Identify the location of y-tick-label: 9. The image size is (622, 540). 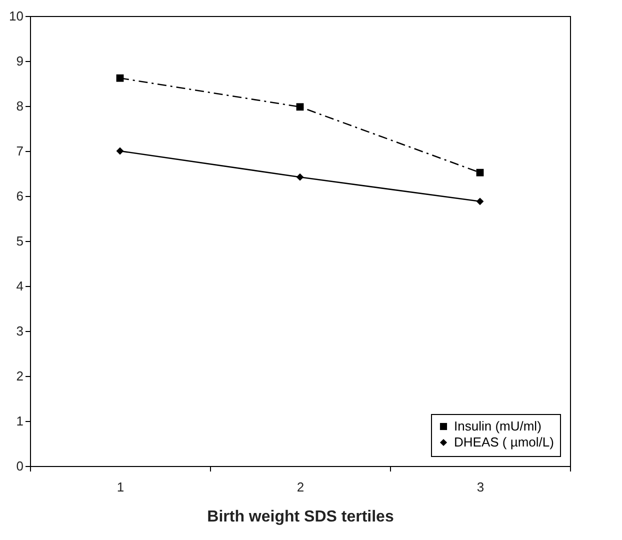
(20, 61).